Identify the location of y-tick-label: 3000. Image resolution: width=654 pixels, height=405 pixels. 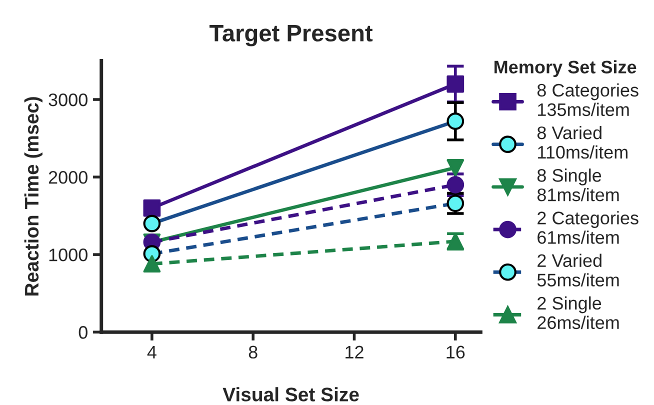
(68, 99).